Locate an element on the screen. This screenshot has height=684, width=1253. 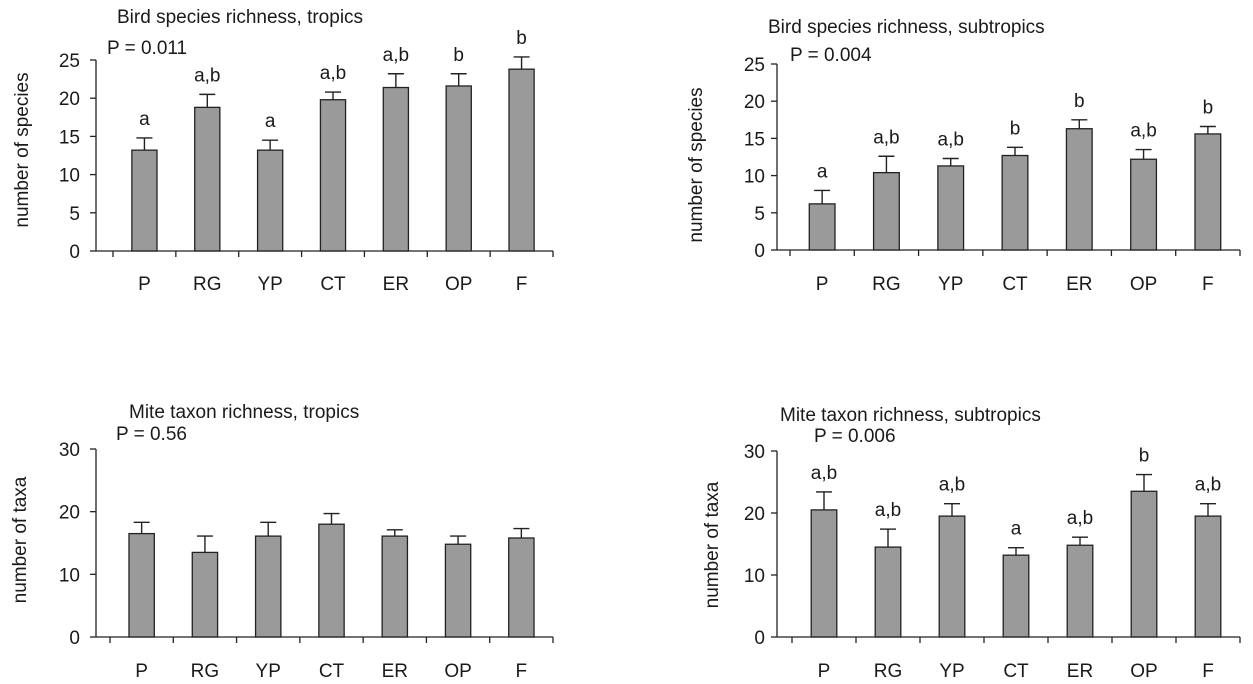
chart-title: Bird species richness, subtropics is located at coordinates (906, 27).